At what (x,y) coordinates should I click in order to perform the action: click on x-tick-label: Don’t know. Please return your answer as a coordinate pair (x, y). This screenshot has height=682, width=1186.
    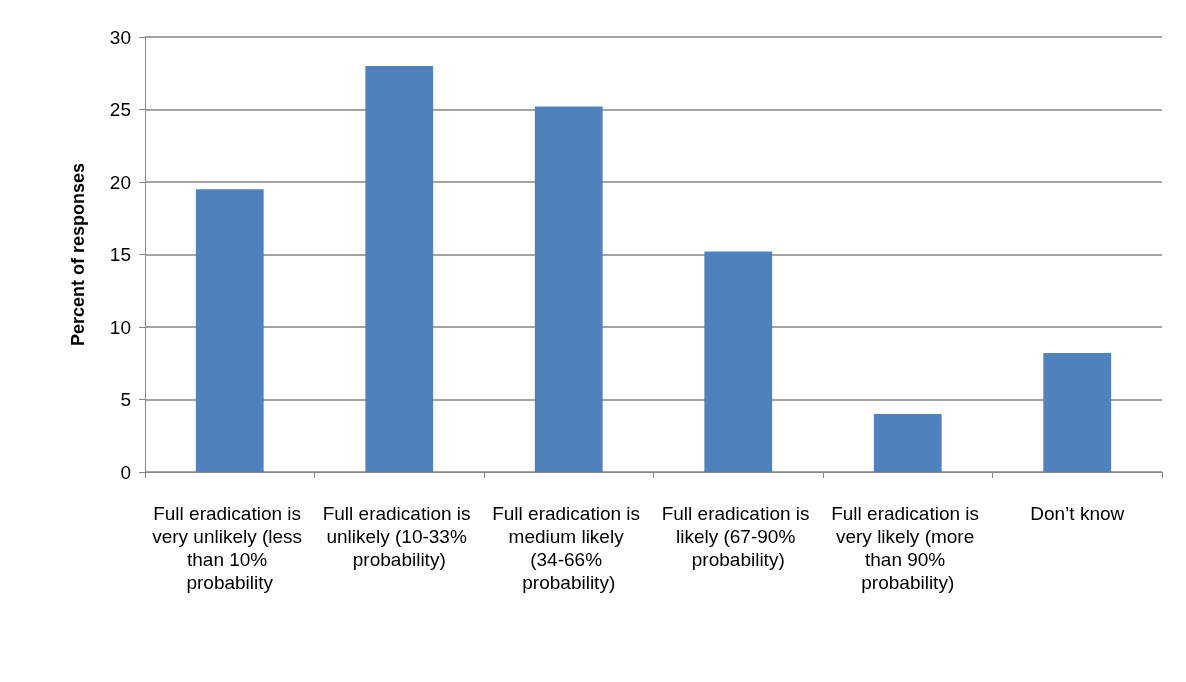
    Looking at the image, I should click on (1077, 513).